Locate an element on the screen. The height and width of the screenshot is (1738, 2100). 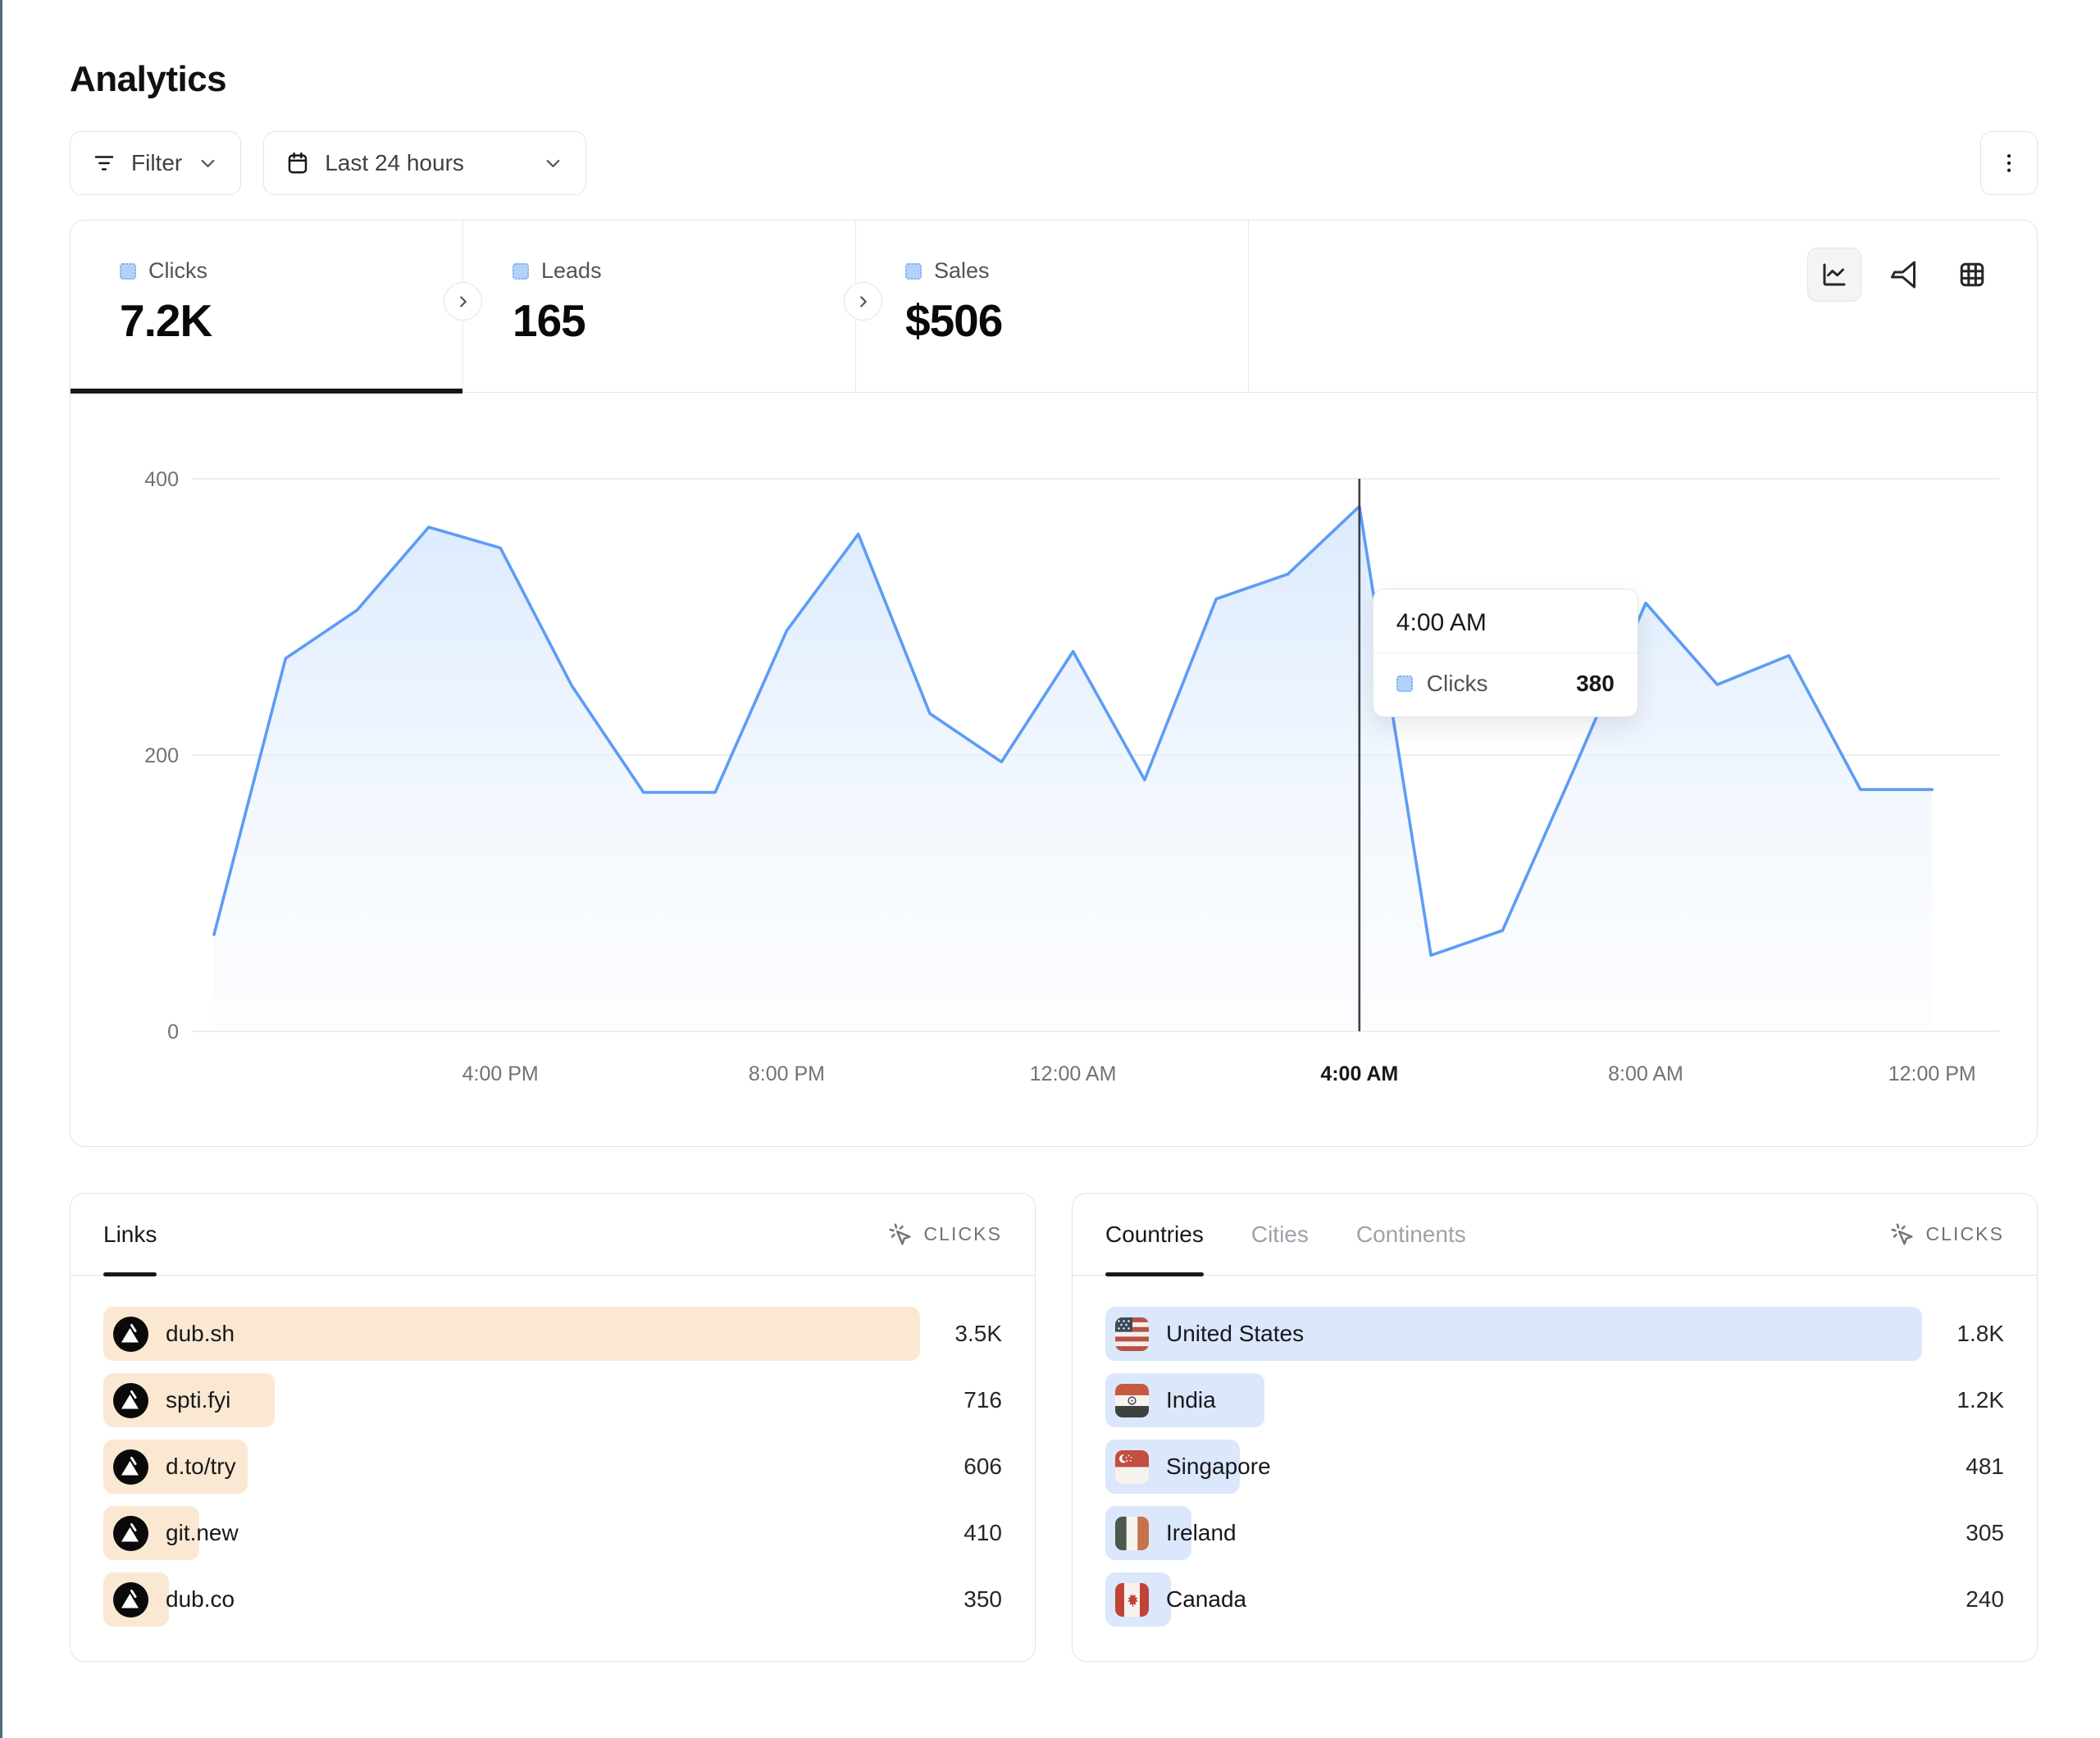
metric-tab-sales: Sales $506 is located at coordinates (1052, 306).